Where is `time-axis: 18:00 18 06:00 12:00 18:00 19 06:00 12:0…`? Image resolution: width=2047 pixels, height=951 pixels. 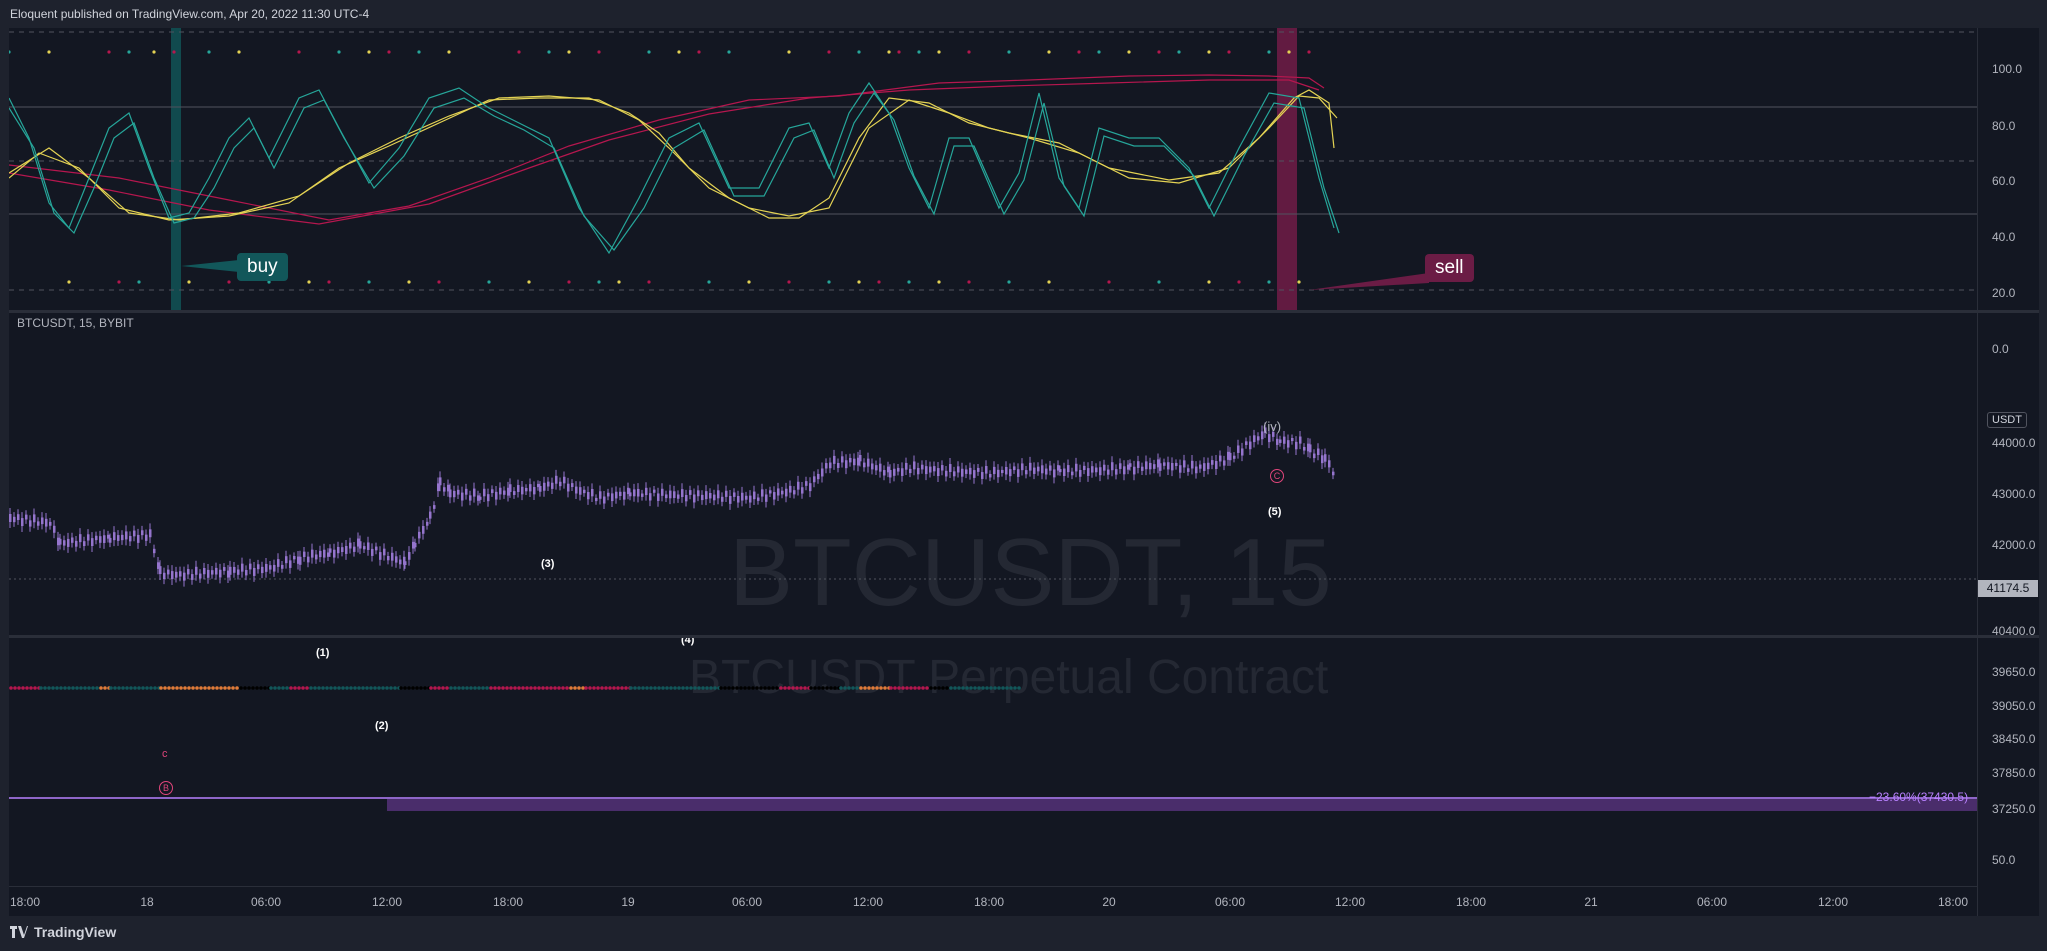
time-axis: 18:00 18 06:00 12:00 18:00 19 06:00 12:0… is located at coordinates (993, 901).